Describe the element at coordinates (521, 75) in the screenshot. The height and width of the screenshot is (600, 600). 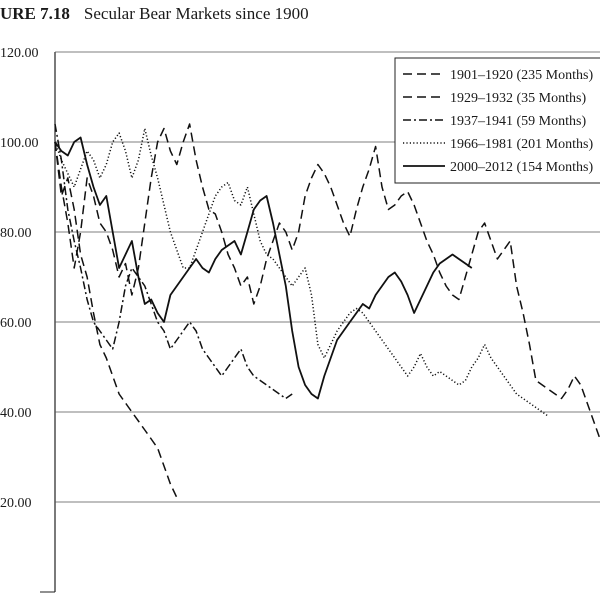
I see `legend-label: 1901–1920 (235 Months)` at that location.